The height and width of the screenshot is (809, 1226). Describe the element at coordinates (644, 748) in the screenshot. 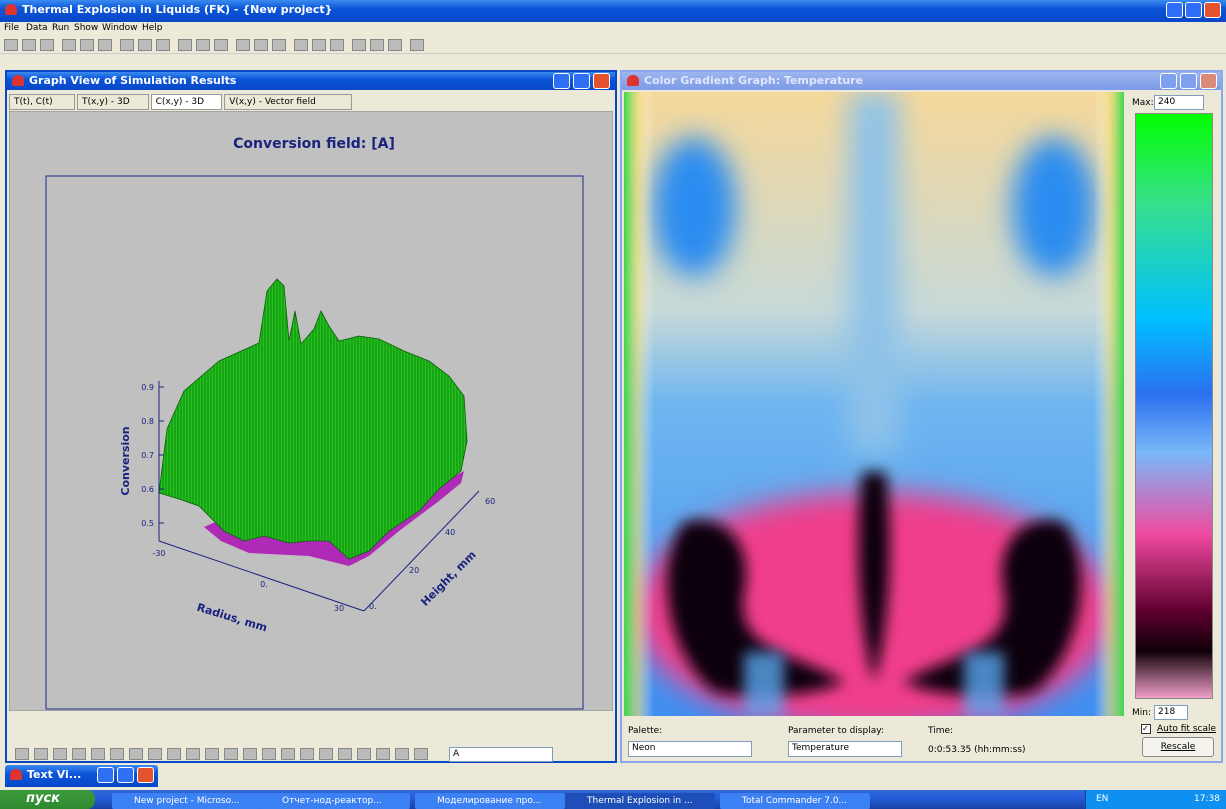

I see `palette-value: Neon` at that location.